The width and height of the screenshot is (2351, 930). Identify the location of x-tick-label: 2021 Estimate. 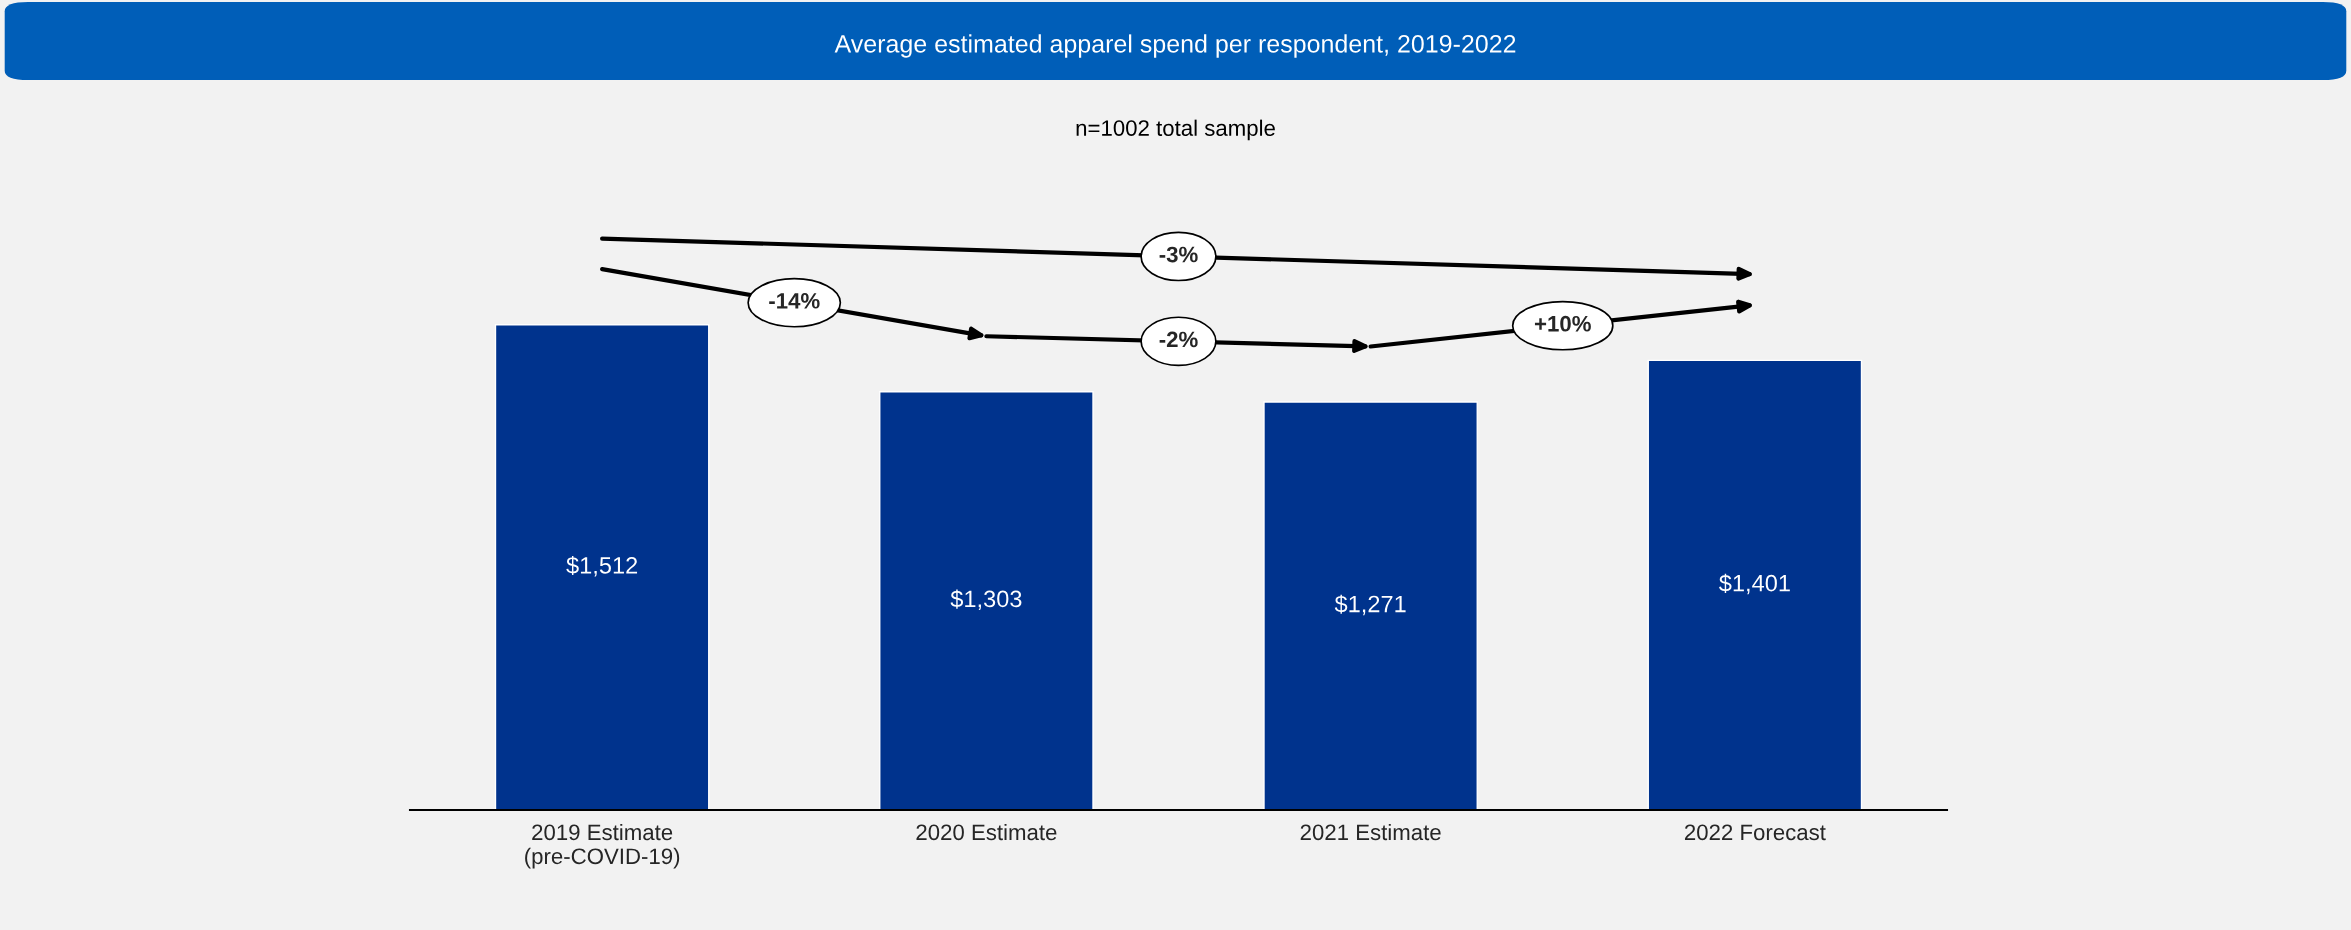
(1370, 832).